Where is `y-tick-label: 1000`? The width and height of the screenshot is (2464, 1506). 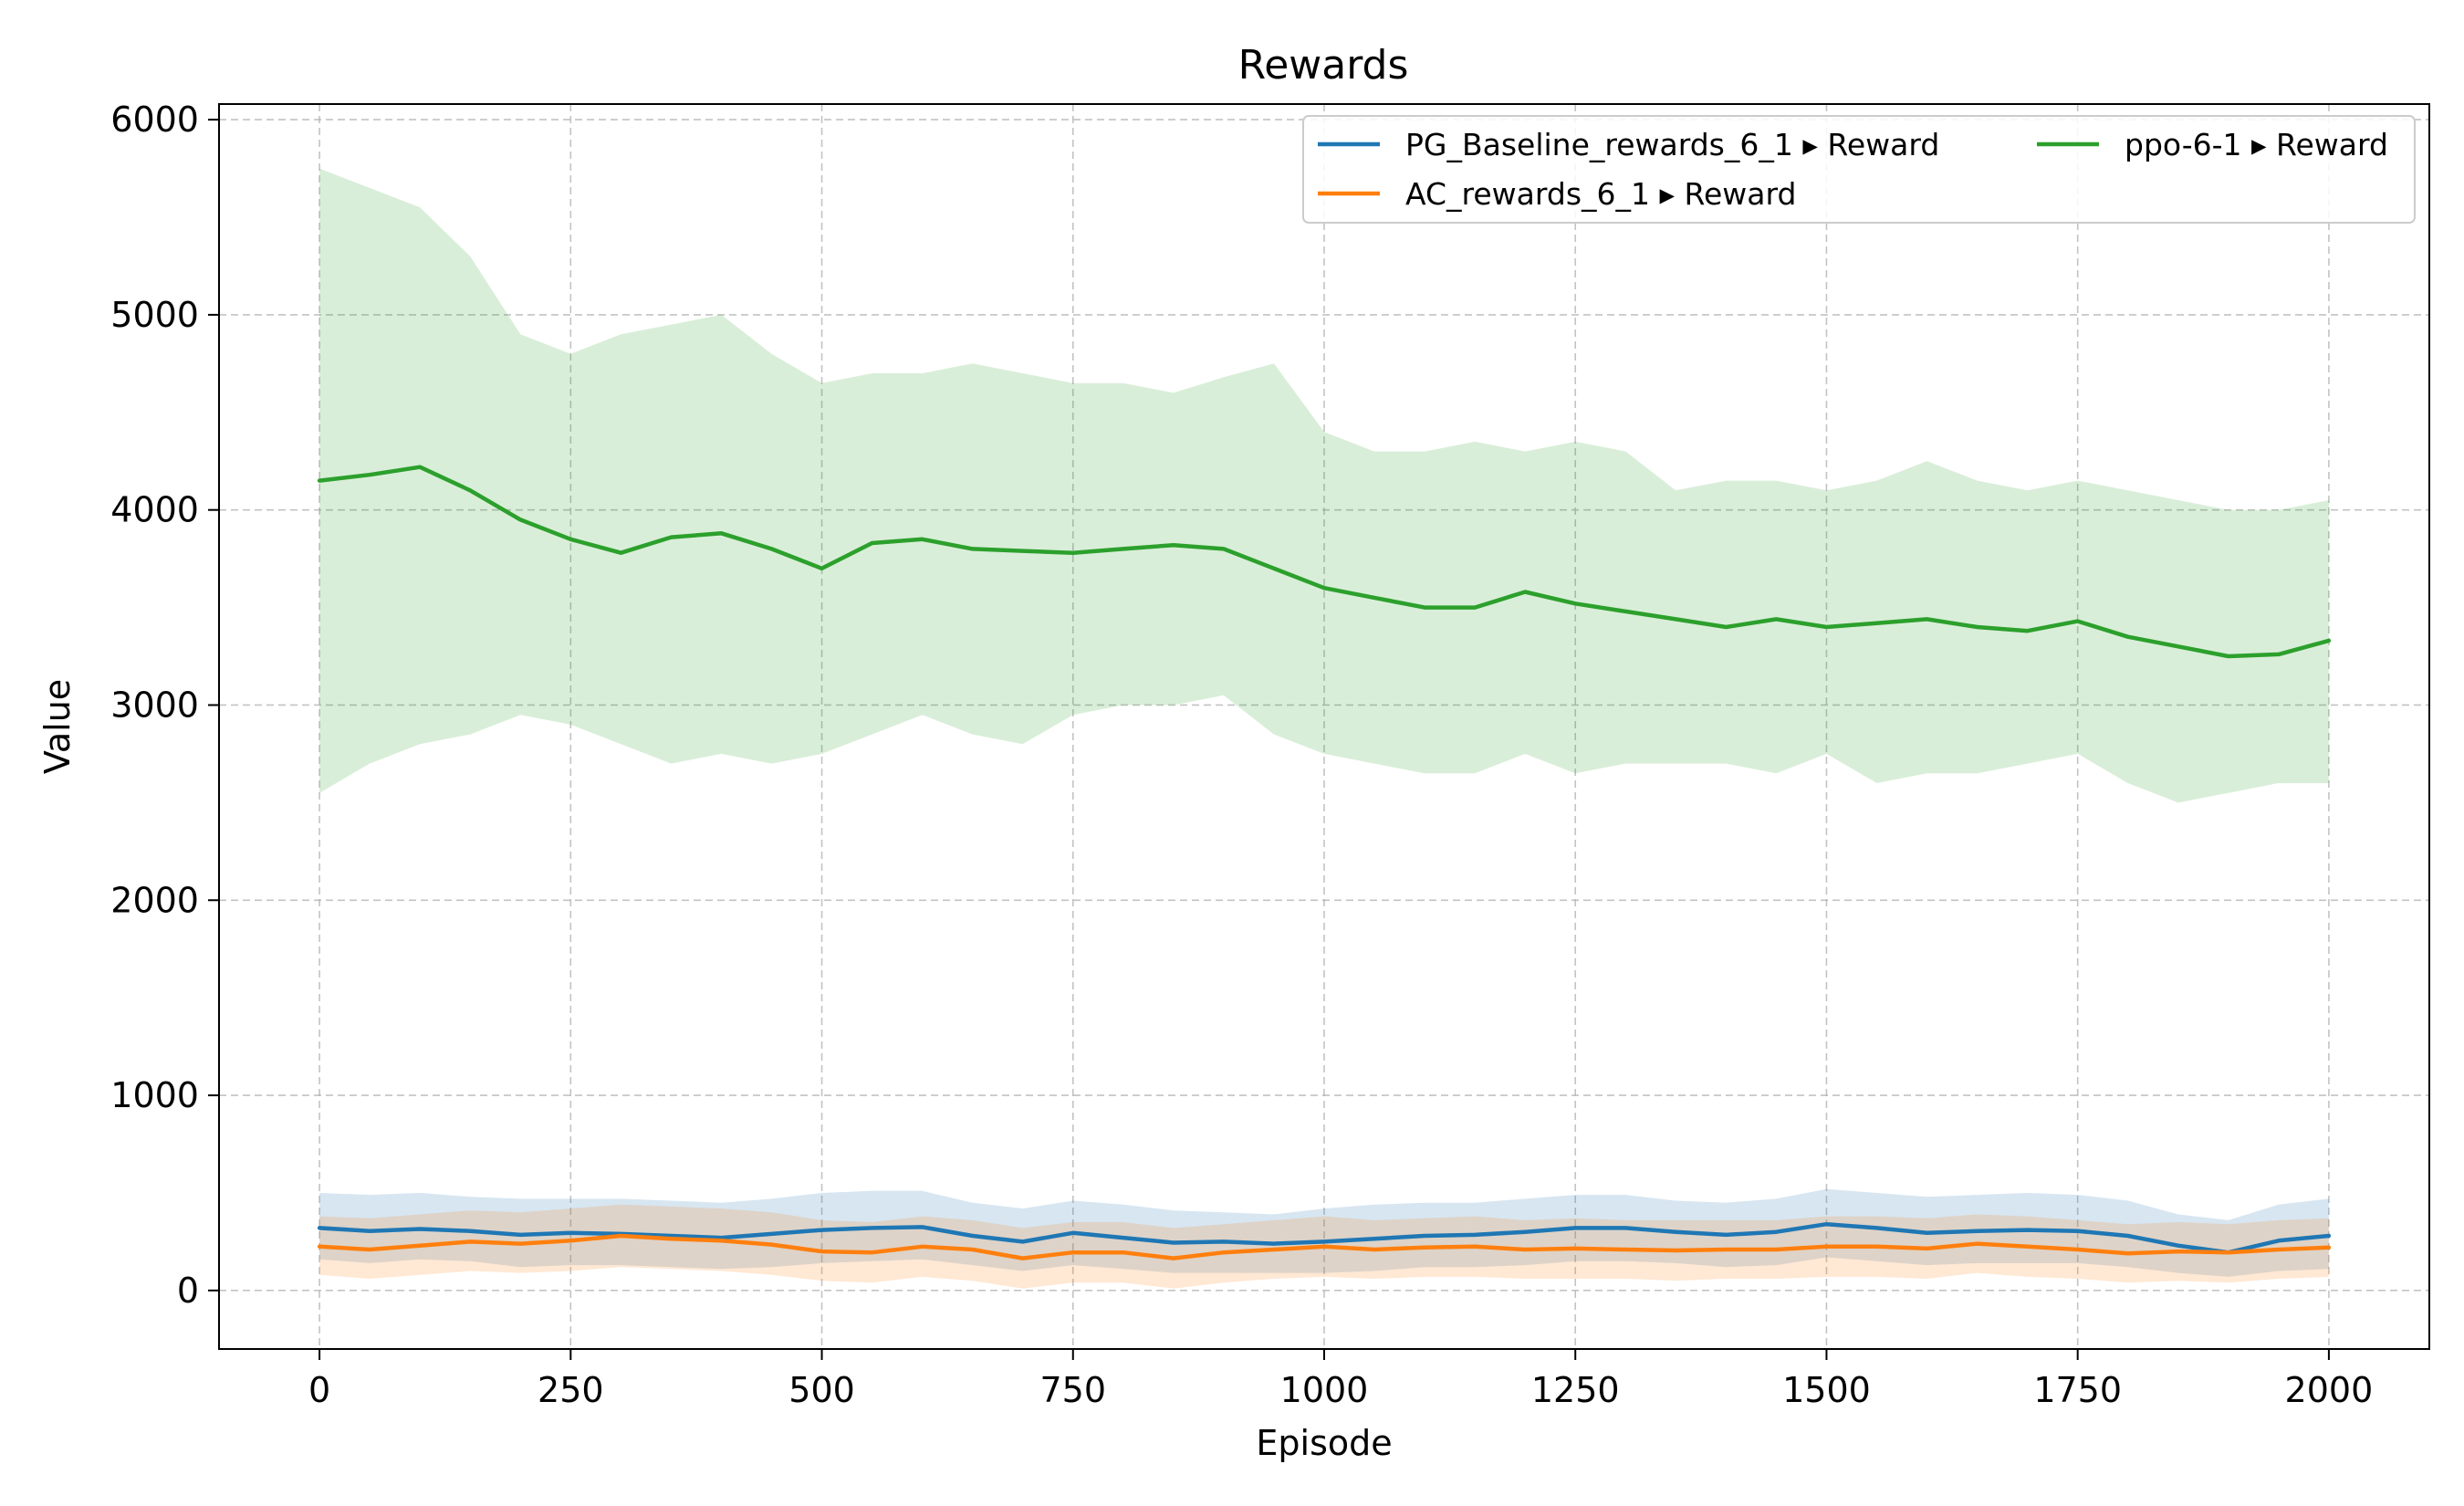 y-tick-label: 1000 is located at coordinates (154, 1095).